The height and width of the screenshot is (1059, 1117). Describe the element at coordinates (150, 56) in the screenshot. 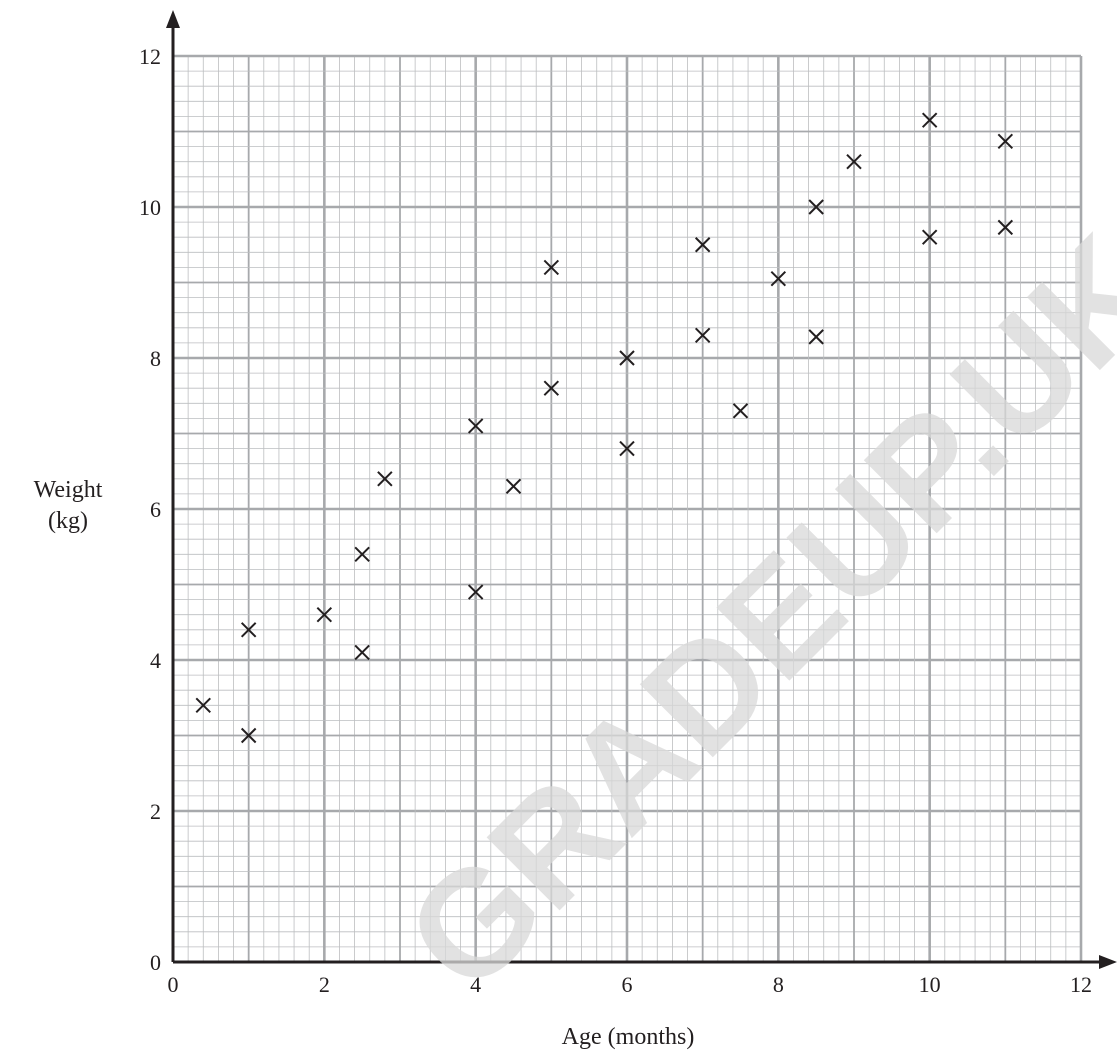

I see `y-tick-label: 12` at that location.